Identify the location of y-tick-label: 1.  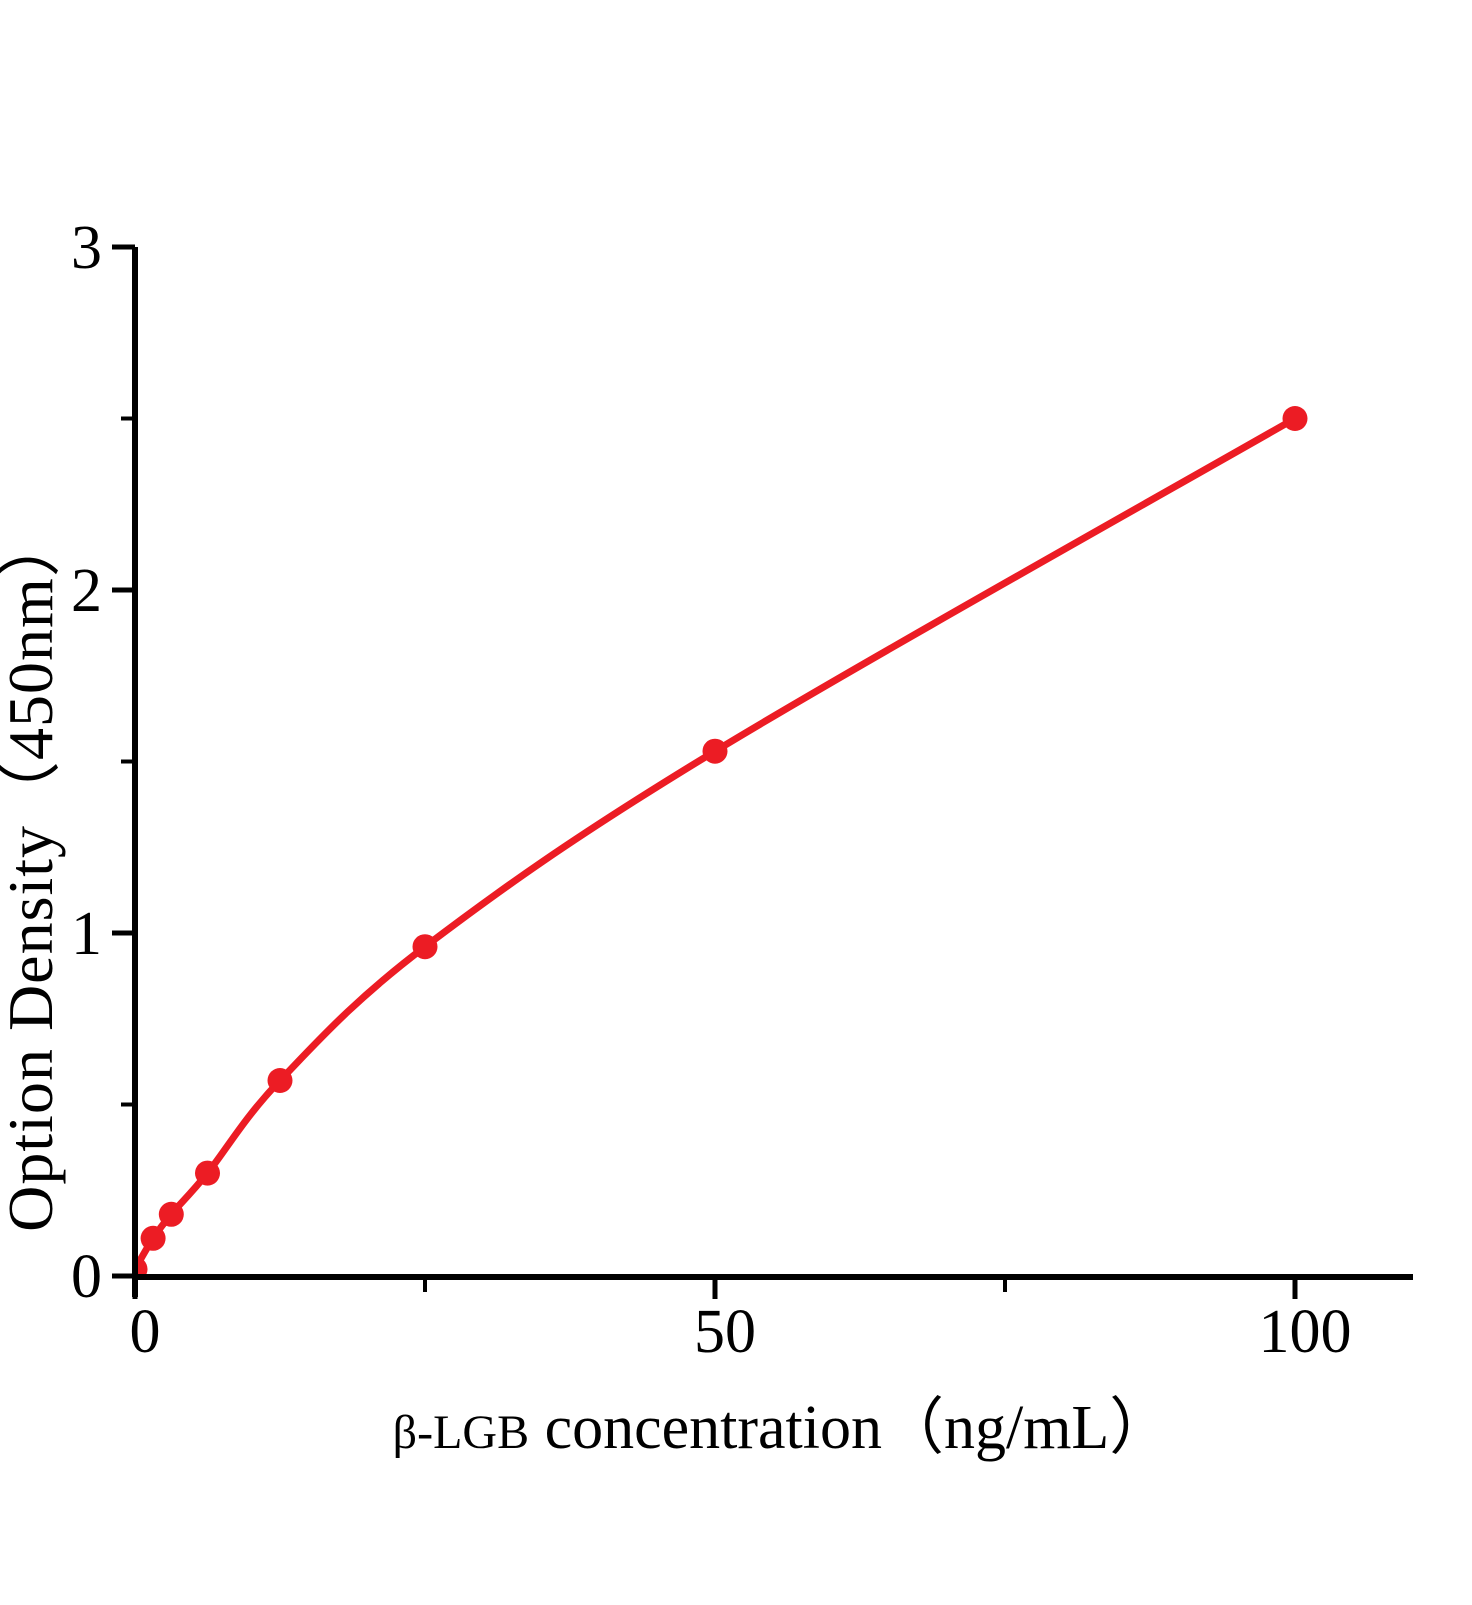
(86, 934).